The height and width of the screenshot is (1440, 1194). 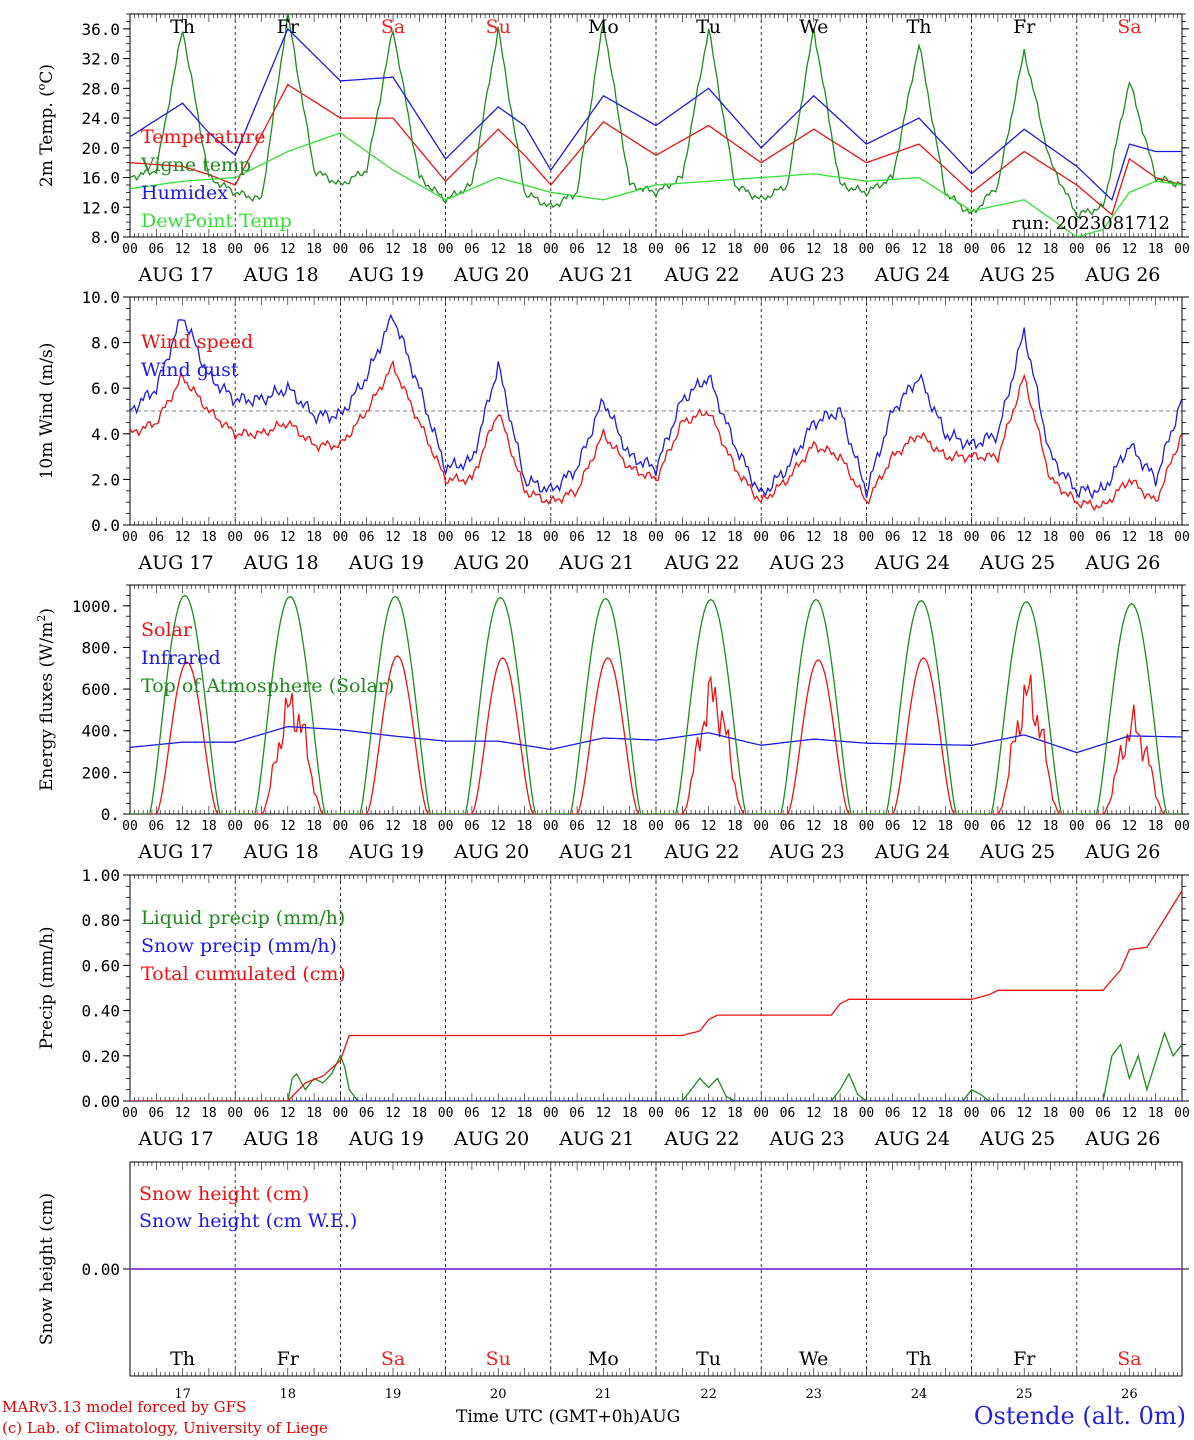 What do you see at coordinates (813, 27) in the screenshot?
I see `day-of-week-label: We` at bounding box center [813, 27].